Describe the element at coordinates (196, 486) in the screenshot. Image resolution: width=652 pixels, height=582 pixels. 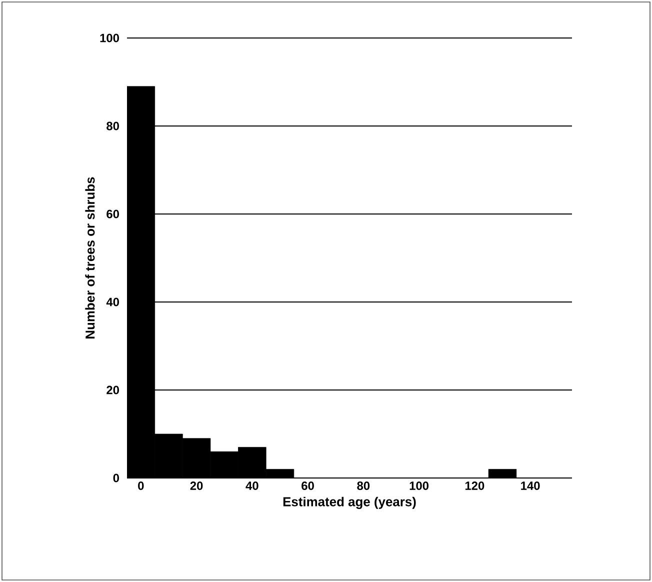
I see `x-tick-label: 20` at that location.